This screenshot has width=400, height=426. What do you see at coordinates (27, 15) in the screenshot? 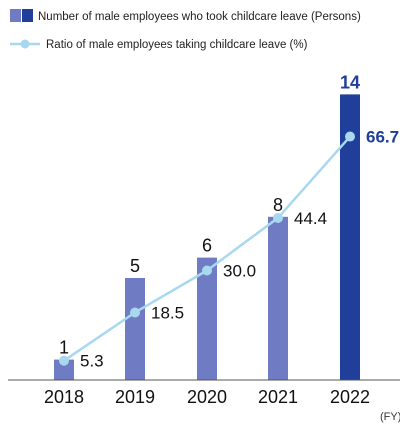
I see `legend-bar-swatch-dark` at bounding box center [27, 15].